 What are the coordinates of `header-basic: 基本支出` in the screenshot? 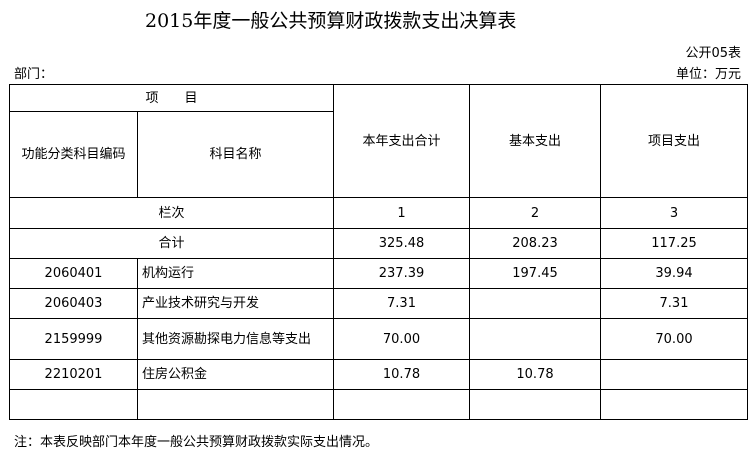 It's located at (535, 141).